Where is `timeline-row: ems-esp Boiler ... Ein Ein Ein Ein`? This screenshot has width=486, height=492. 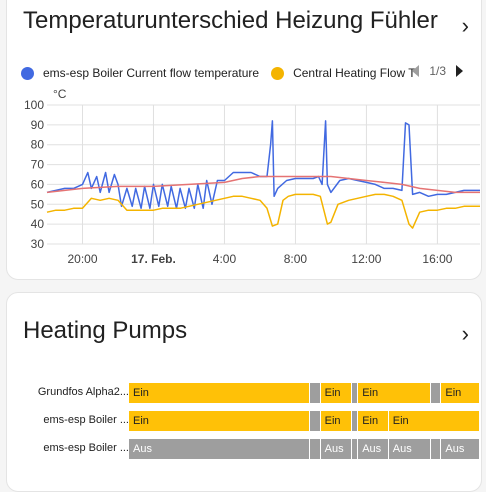 timeline-row: ems-esp Boiler ... Ein Ein Ein Ein is located at coordinates (244, 421).